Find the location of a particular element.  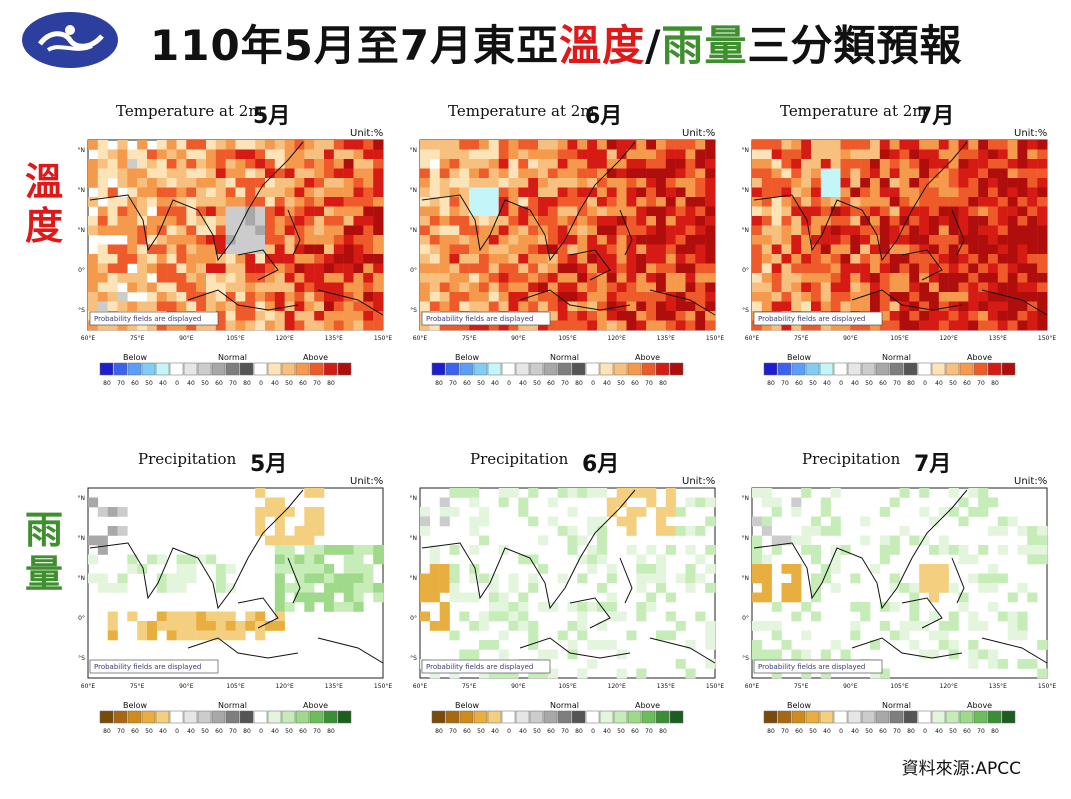

legend-tick: 40 is located at coordinates (275, 731).